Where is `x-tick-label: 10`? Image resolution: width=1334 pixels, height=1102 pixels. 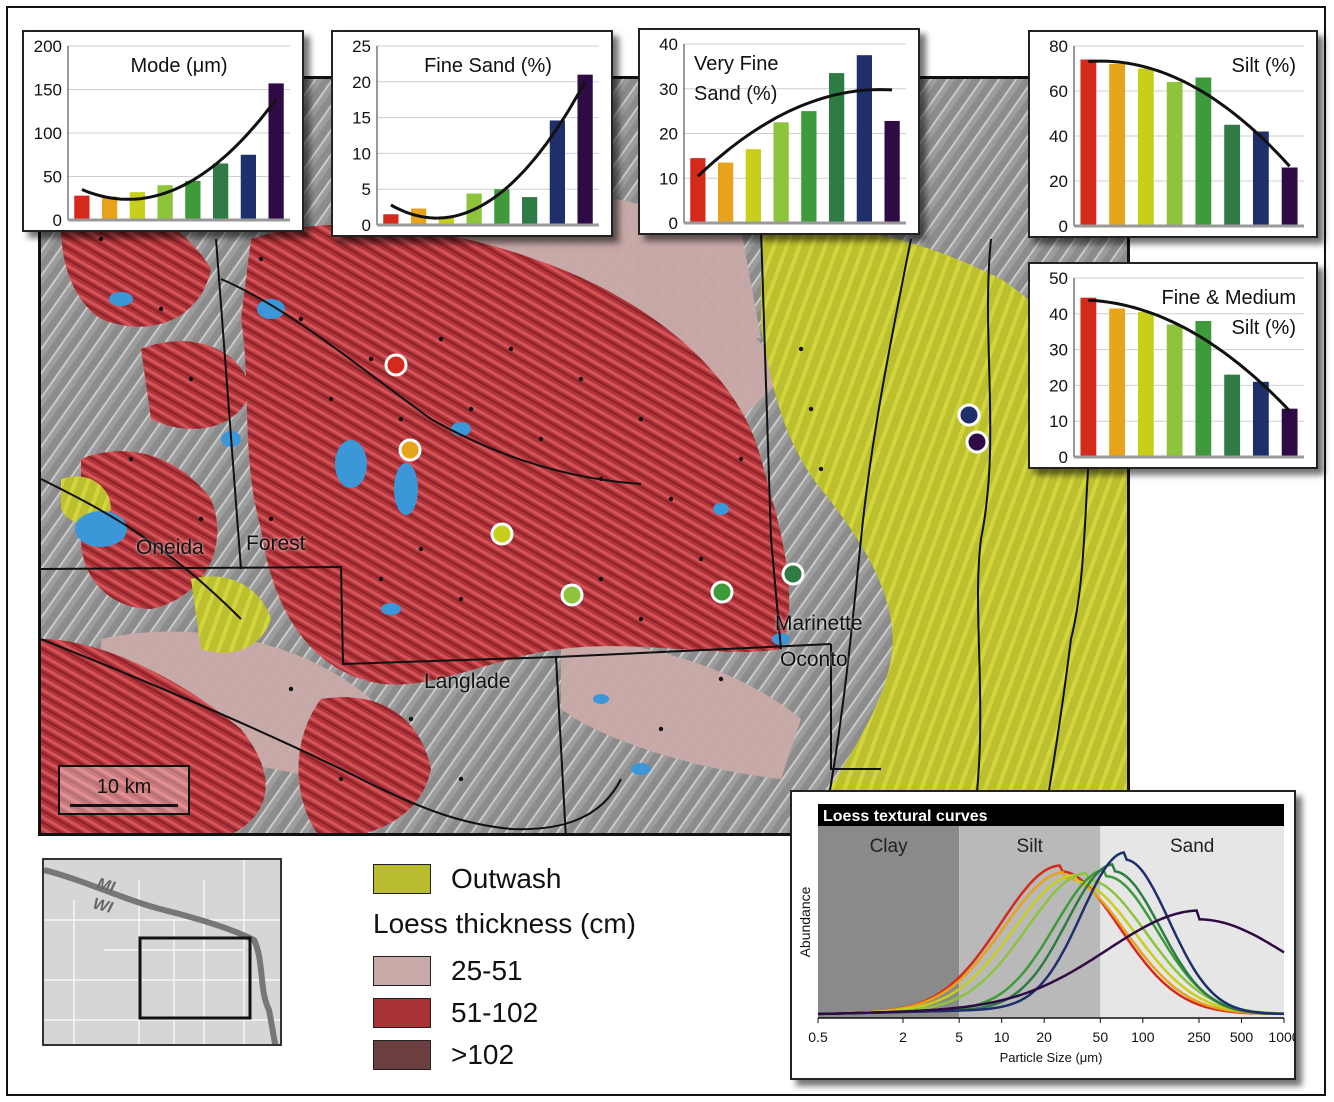
x-tick-label: 10 is located at coordinates (1002, 1037).